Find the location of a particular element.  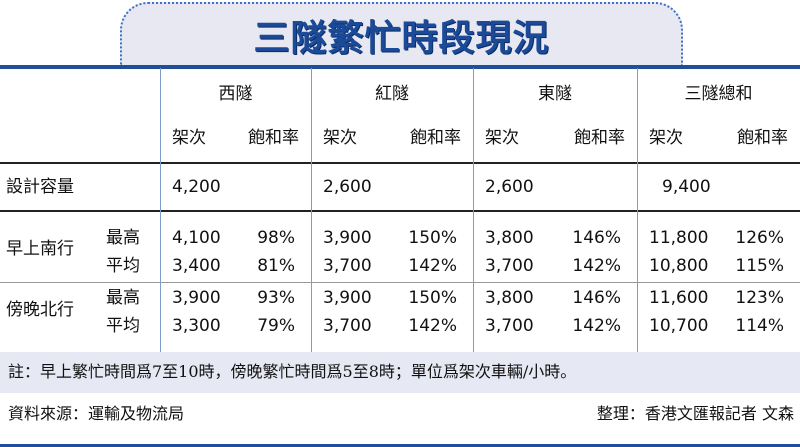

trips-value: 3,400 is located at coordinates (196, 266).